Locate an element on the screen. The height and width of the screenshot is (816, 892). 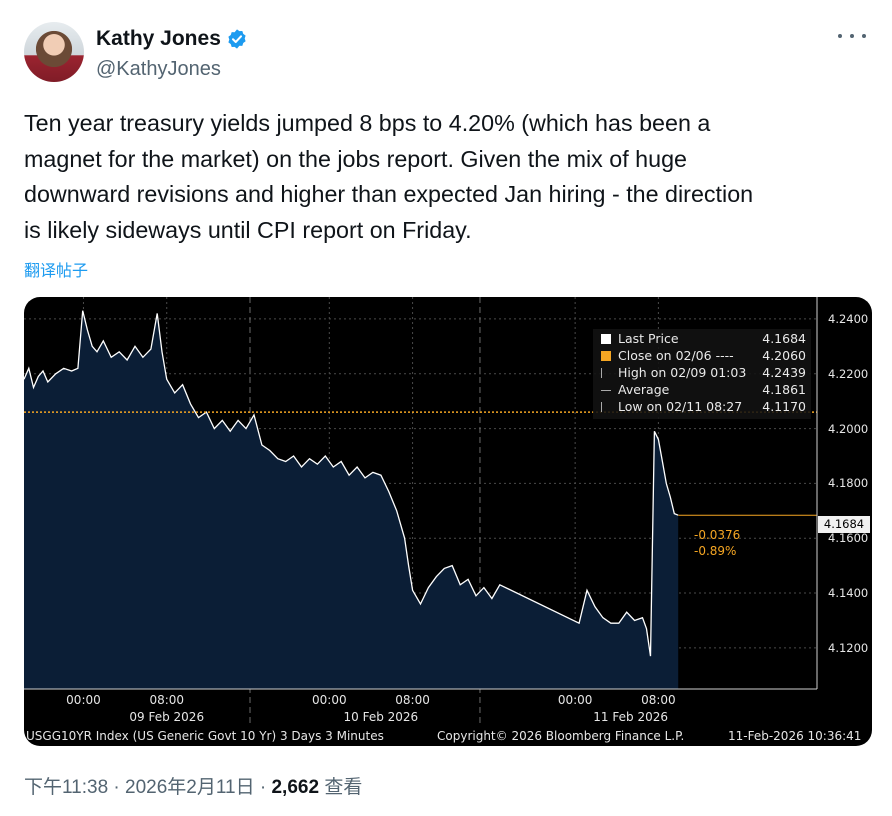
y-tick-label: 4.2400 is located at coordinates (848, 318).